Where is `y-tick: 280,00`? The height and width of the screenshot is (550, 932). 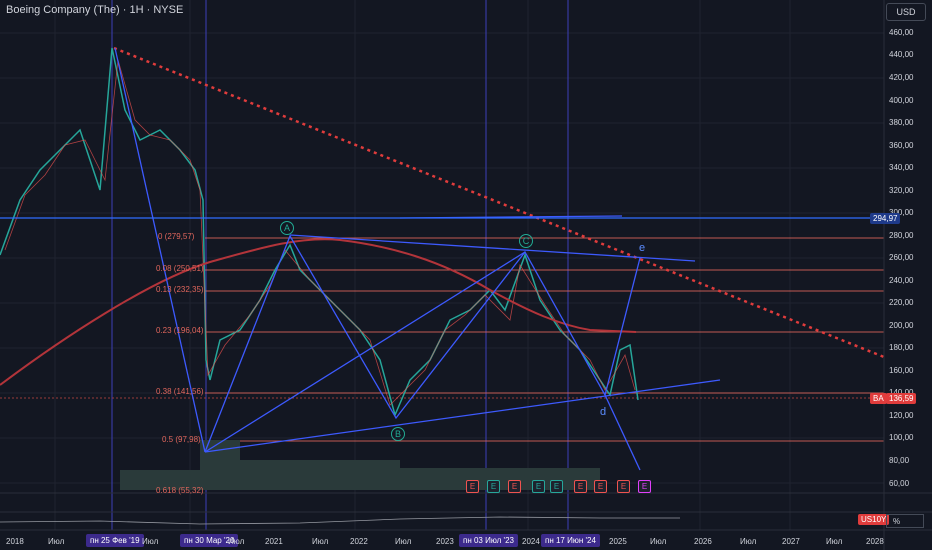
y-tick: 280,00 is located at coordinates (901, 235).